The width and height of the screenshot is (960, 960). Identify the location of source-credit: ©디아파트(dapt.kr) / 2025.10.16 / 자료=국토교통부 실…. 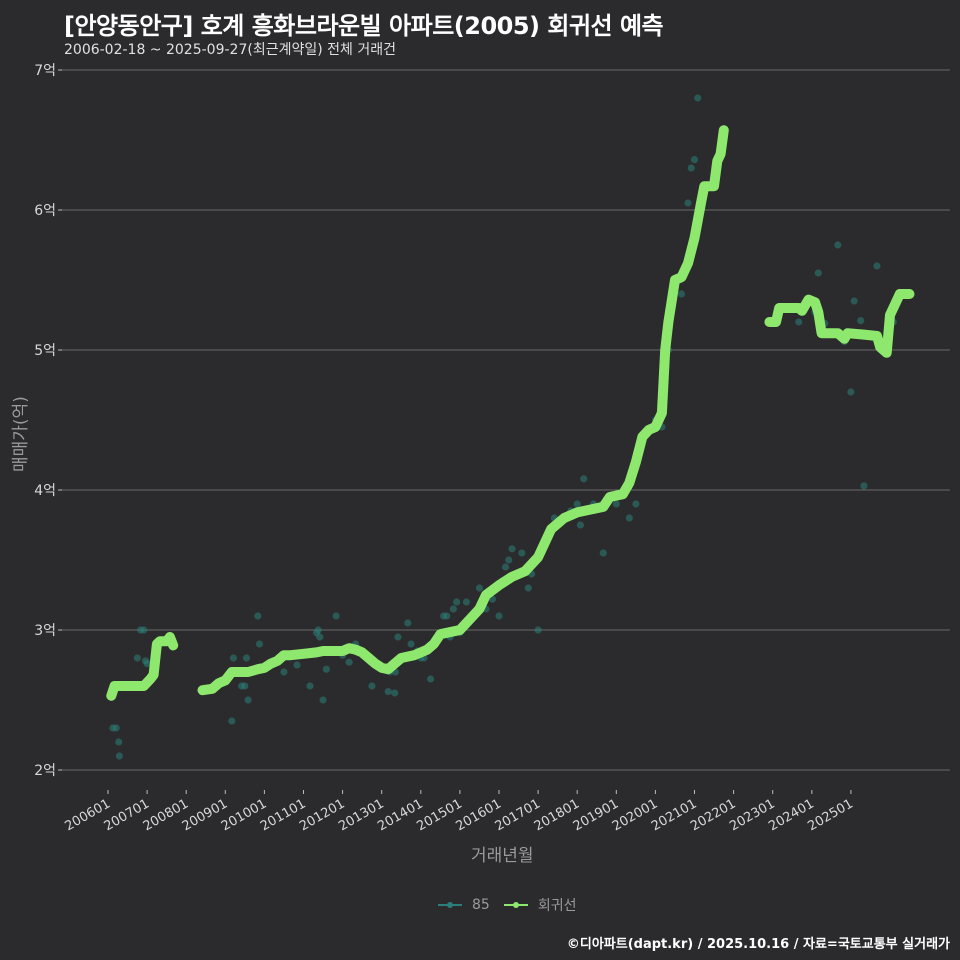
(758, 944).